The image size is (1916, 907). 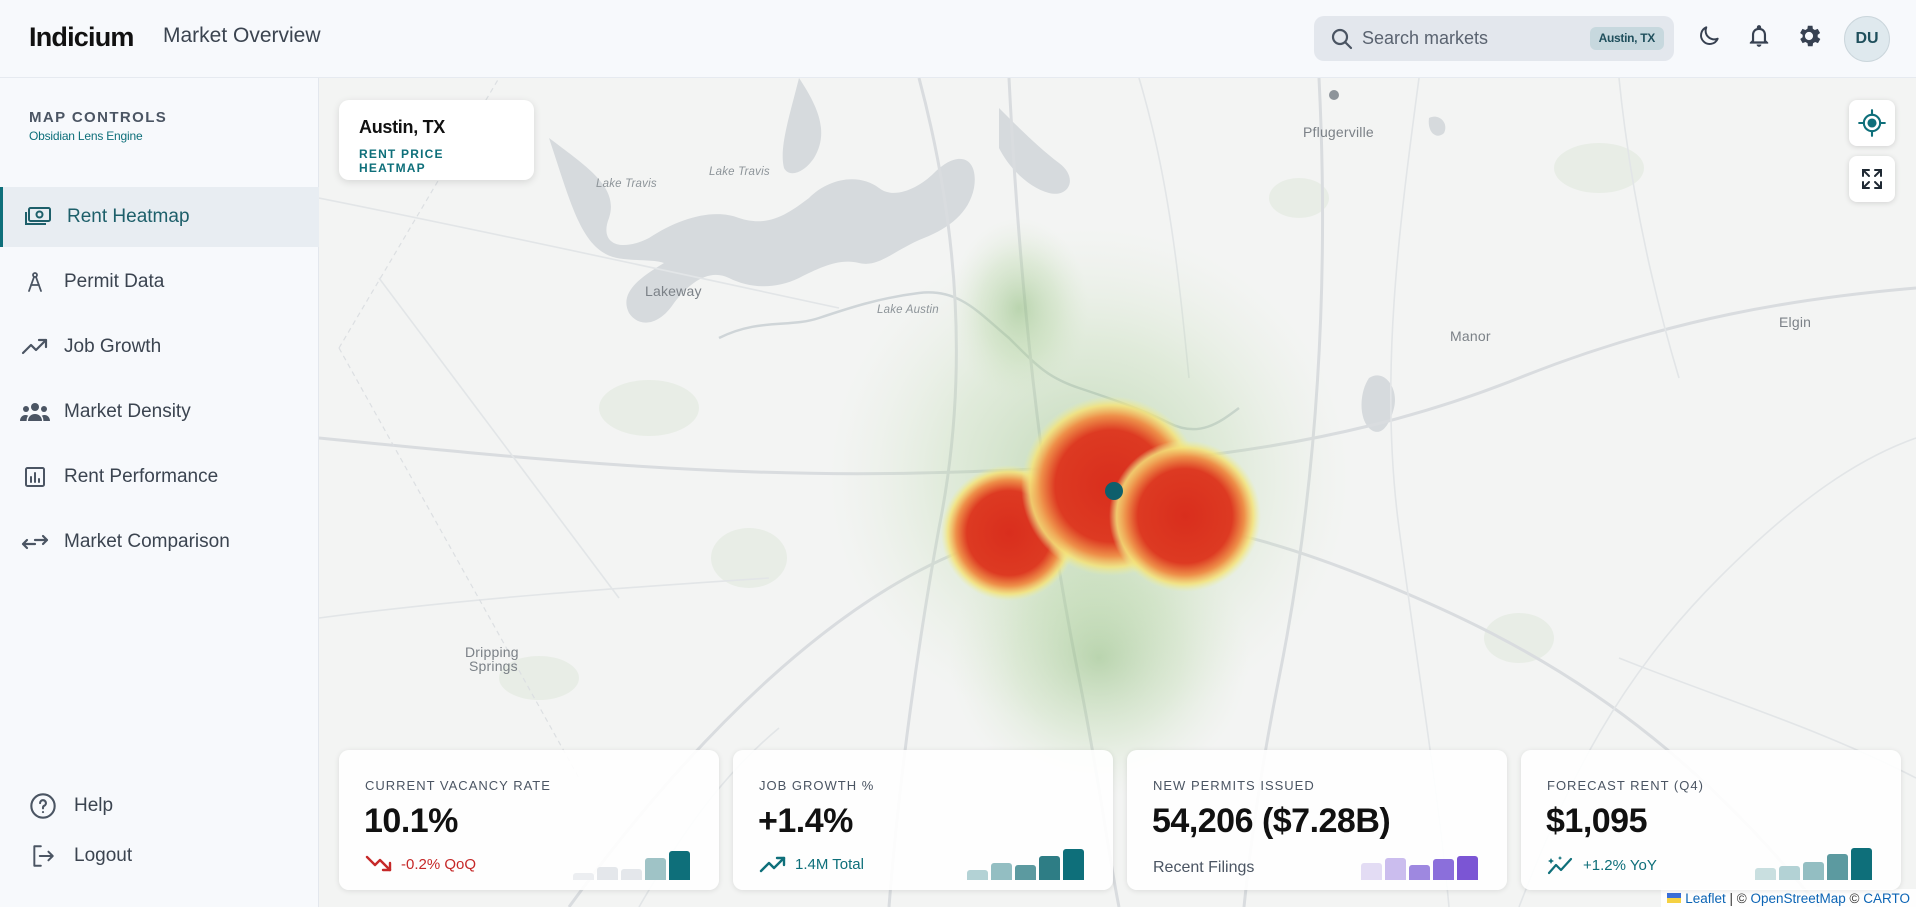 I want to click on logout-icon, so click(x=43, y=856).